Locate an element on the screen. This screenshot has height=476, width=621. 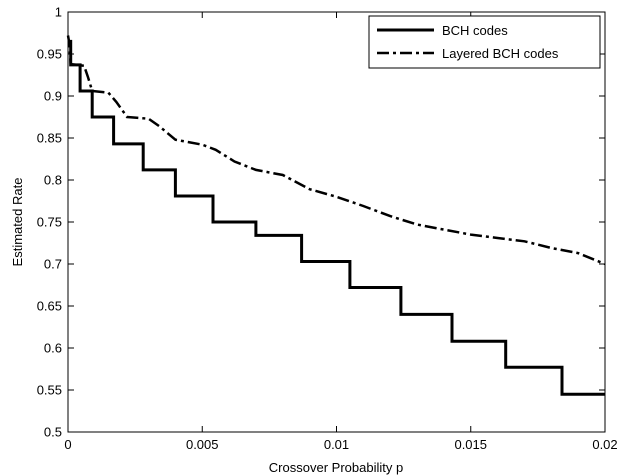
y-tick-label: 0.9 is located at coordinates (53, 96).